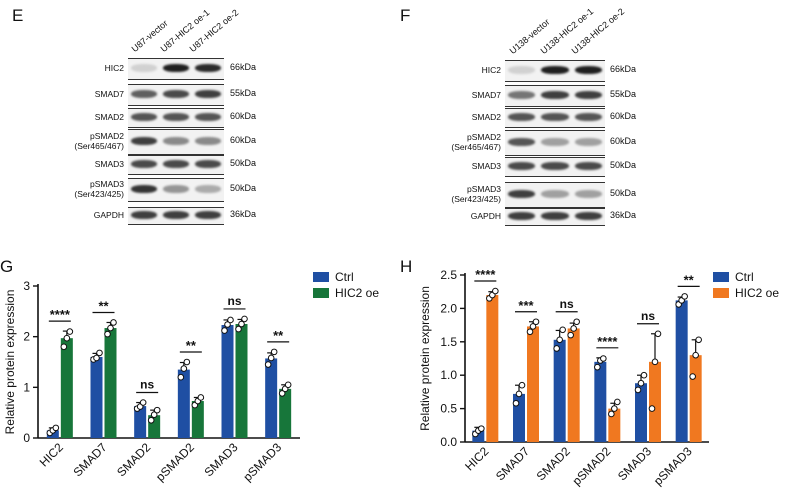  Describe the element at coordinates (6, 266) in the screenshot. I see `panel-letter: G` at that location.